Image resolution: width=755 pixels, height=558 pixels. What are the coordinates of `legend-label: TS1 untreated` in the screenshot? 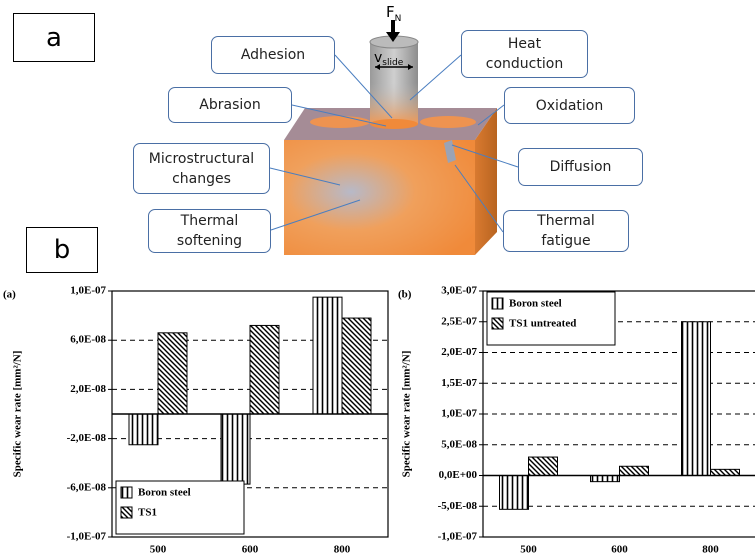 It's located at (542, 324).